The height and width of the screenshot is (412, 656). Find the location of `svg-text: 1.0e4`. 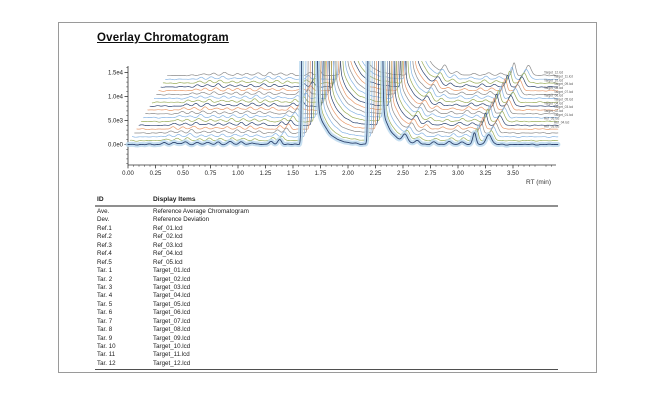

svg-text: 1.0e4 is located at coordinates (116, 98).